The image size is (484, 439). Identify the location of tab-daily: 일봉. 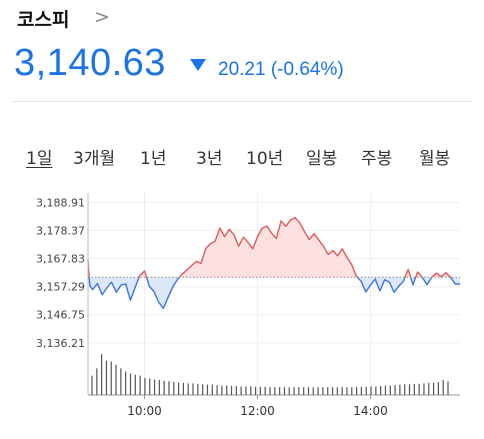
(322, 159).